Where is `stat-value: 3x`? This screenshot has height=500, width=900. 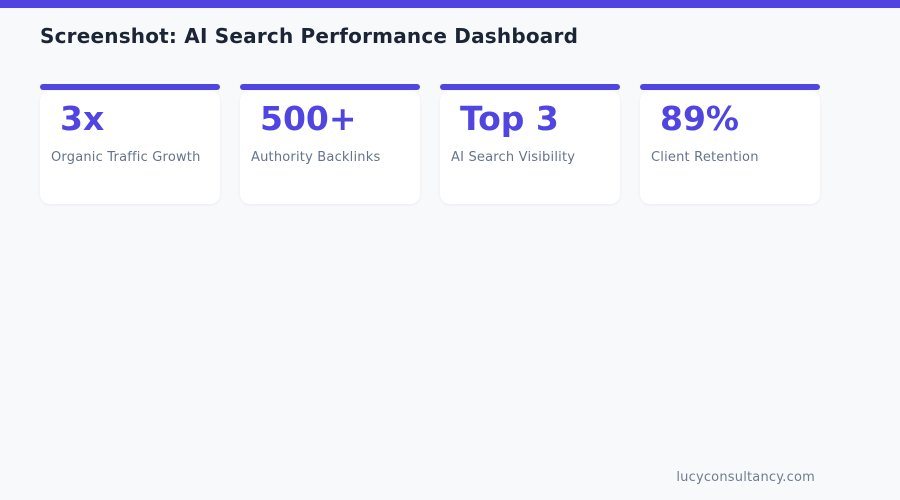 stat-value: 3x is located at coordinates (82, 118).